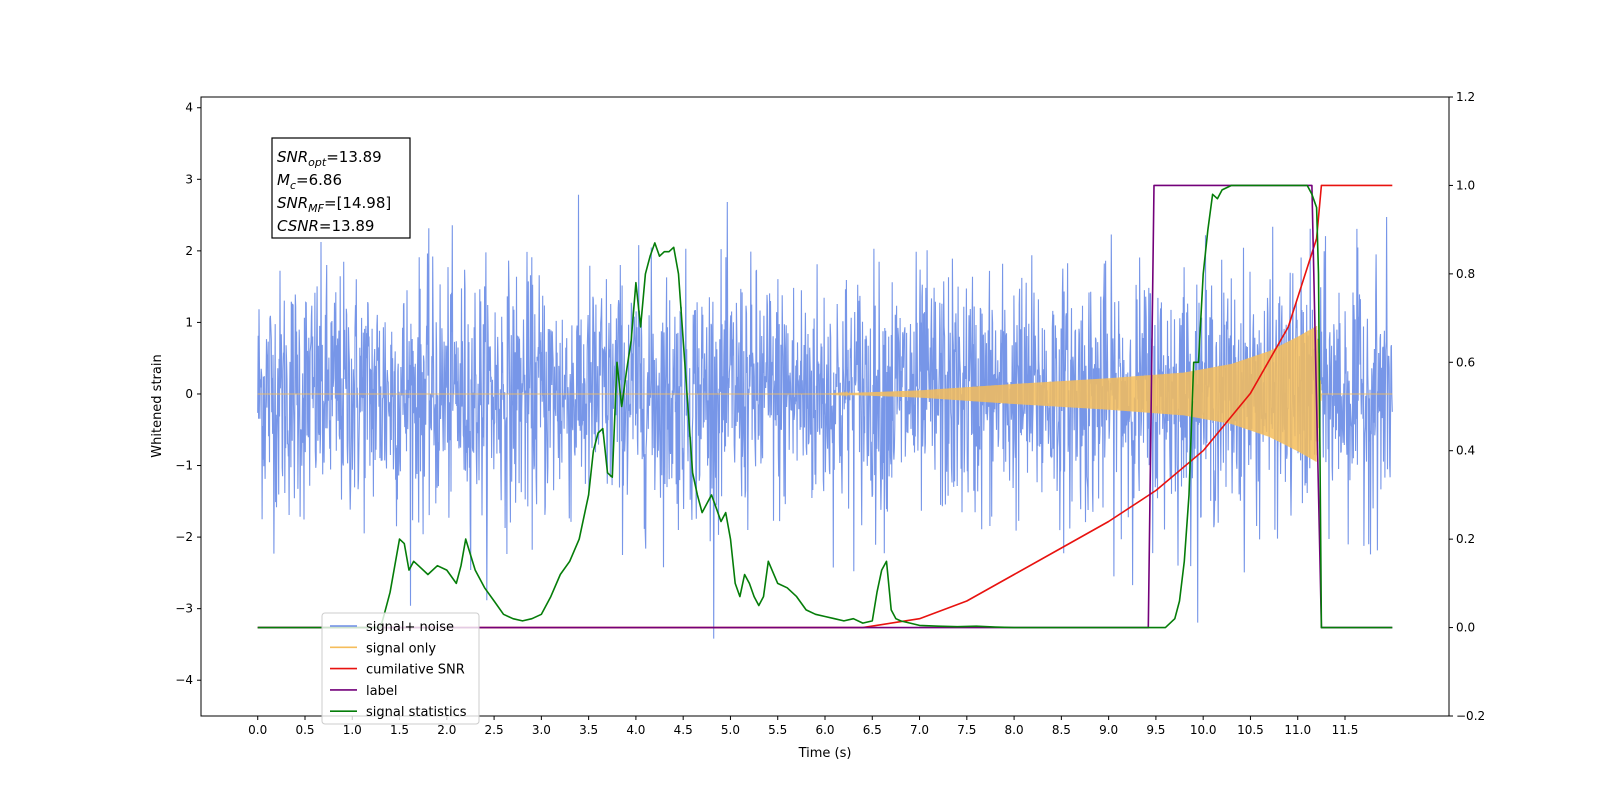 The height and width of the screenshot is (800, 1600). Describe the element at coordinates (257, 730) in the screenshot. I see `x-tick-label: 0.0` at that location.